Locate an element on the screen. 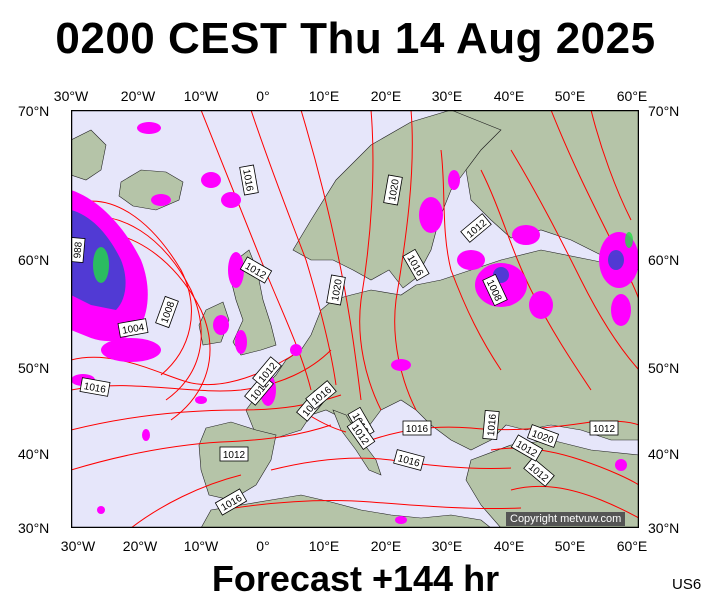 The width and height of the screenshot is (711, 600). lat-label-left: 50°N is located at coordinates (34, 368).